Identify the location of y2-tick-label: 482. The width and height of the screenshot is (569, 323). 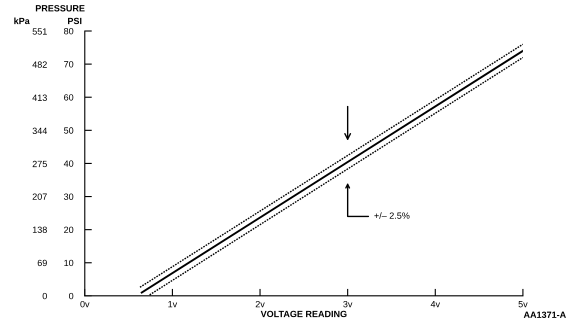
(39, 64).